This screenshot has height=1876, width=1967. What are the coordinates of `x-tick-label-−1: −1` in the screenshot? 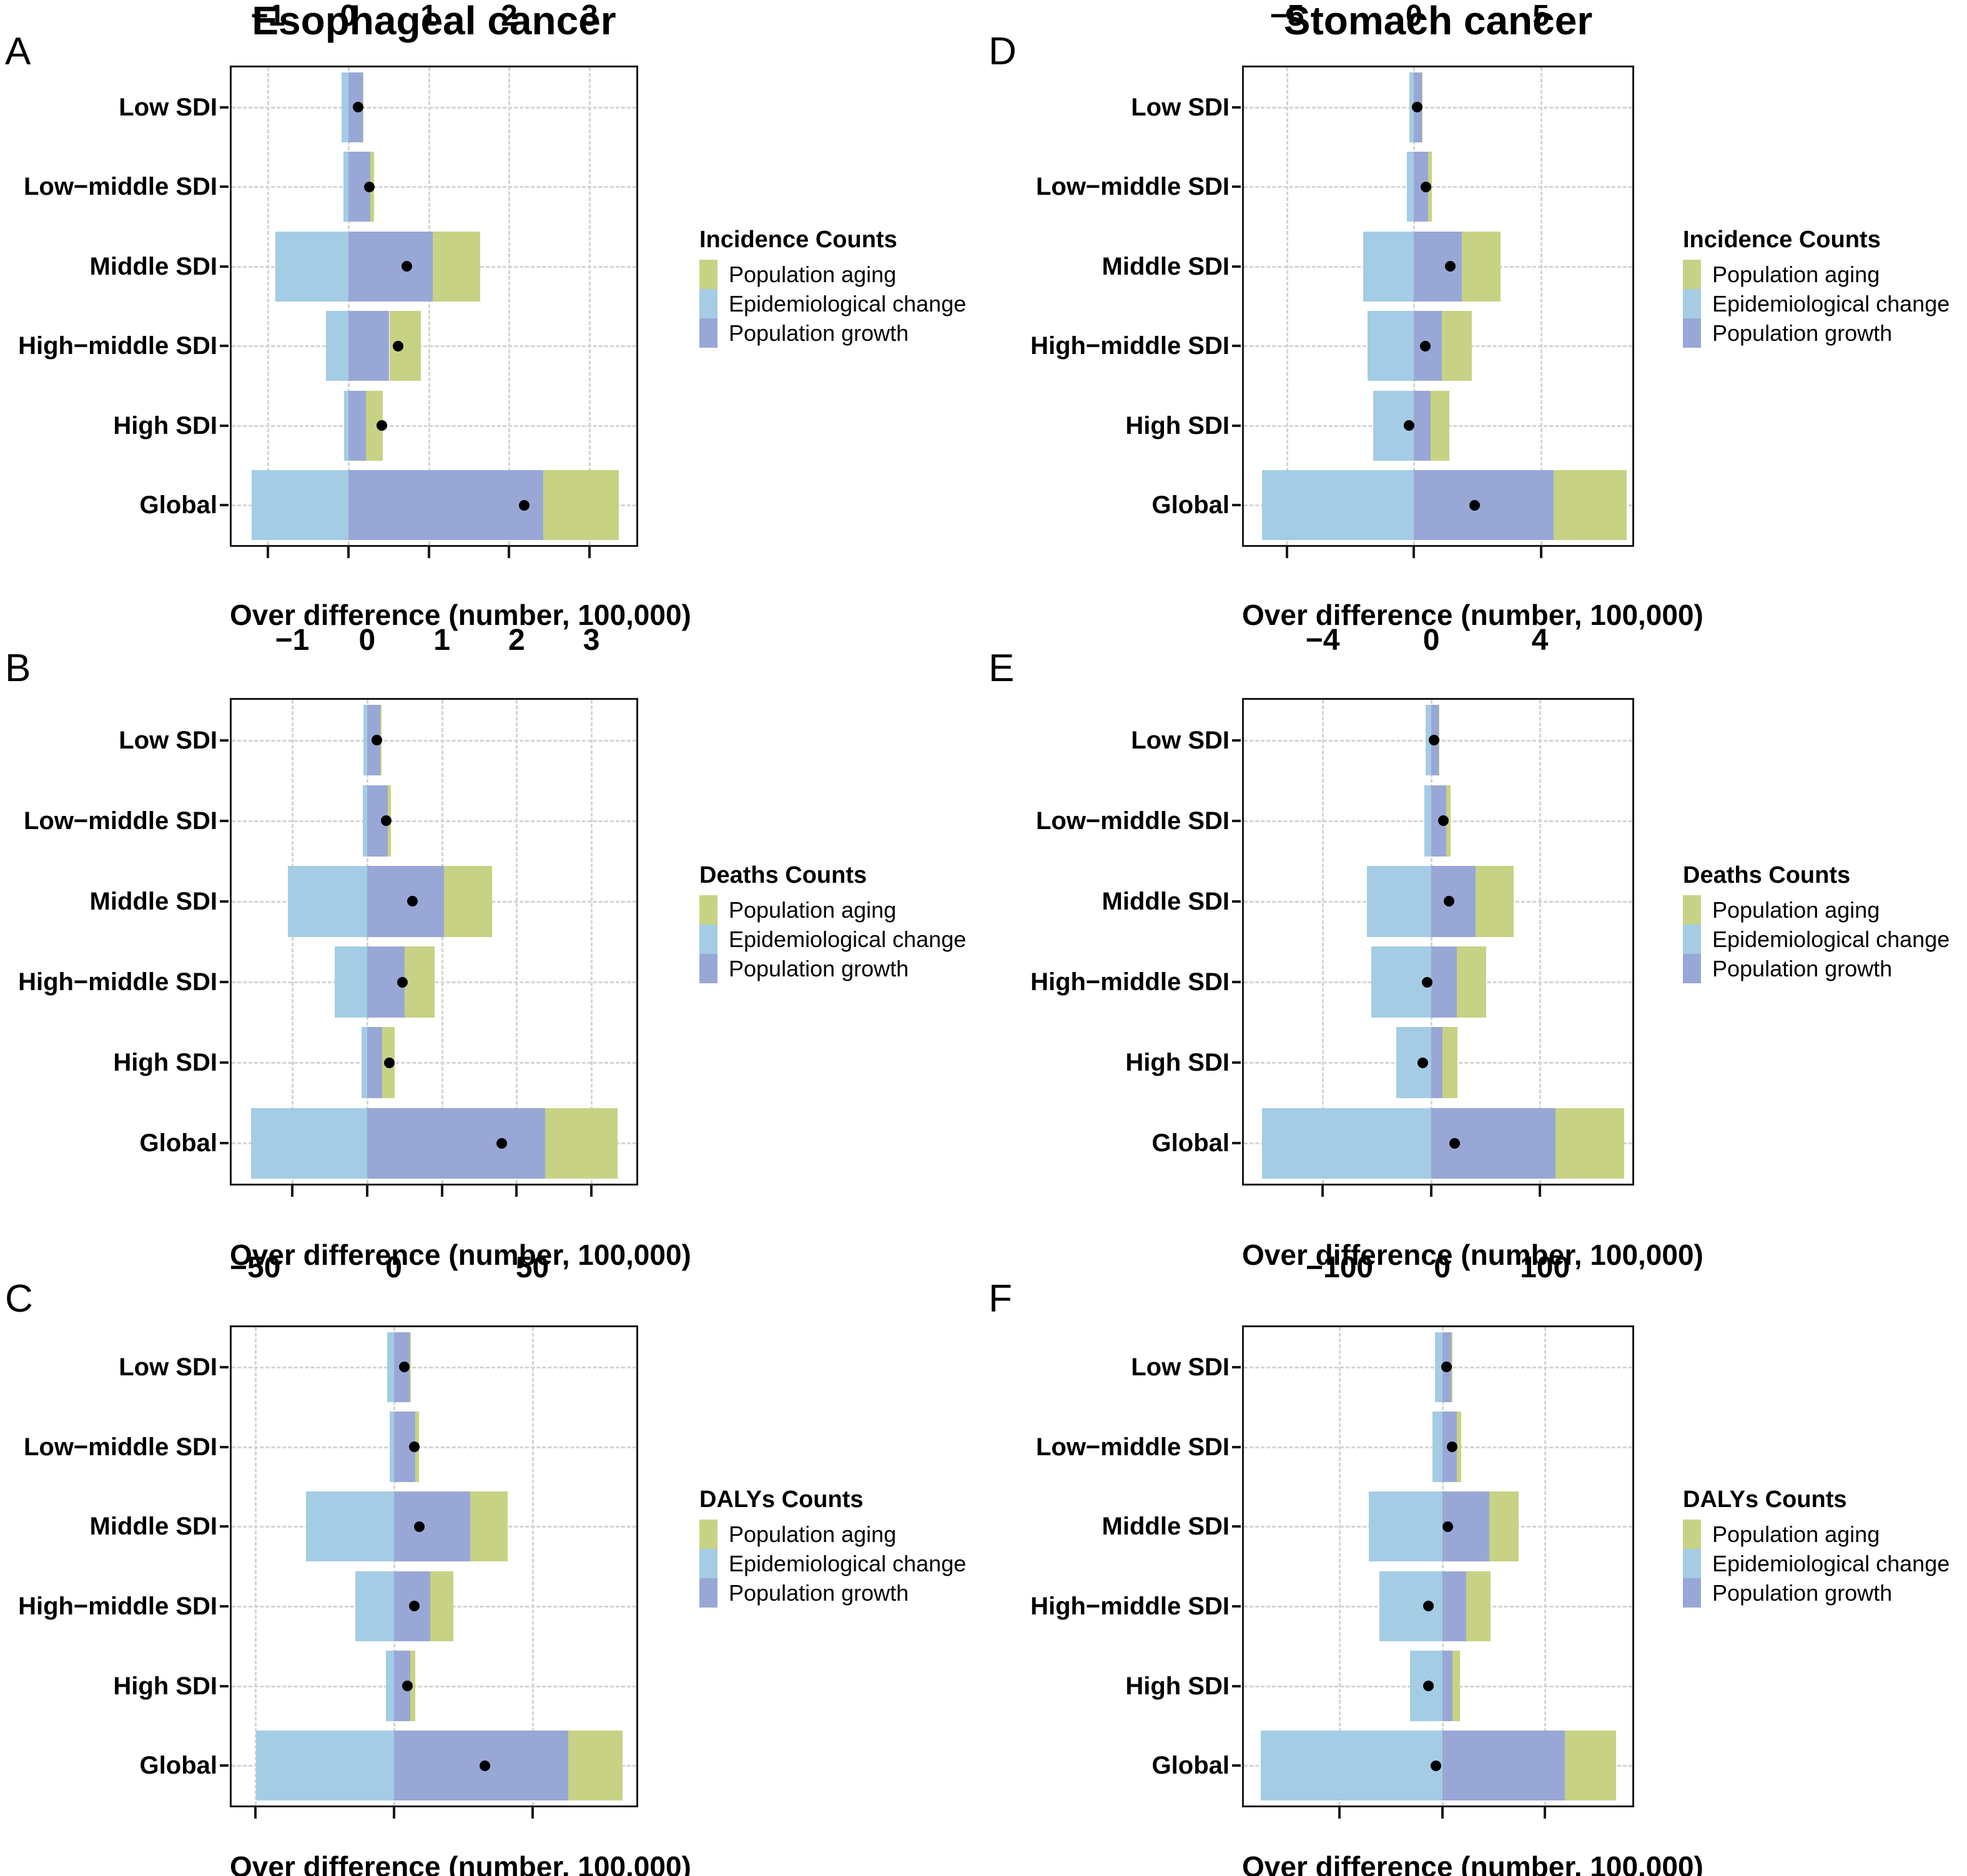 It's located at (267, 16).